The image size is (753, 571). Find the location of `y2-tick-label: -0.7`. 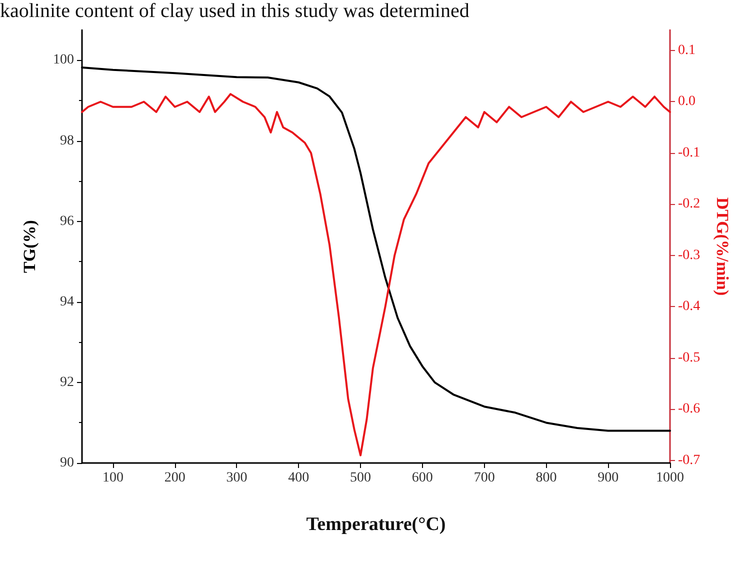

y2-tick-label: -0.7 is located at coordinates (689, 460).